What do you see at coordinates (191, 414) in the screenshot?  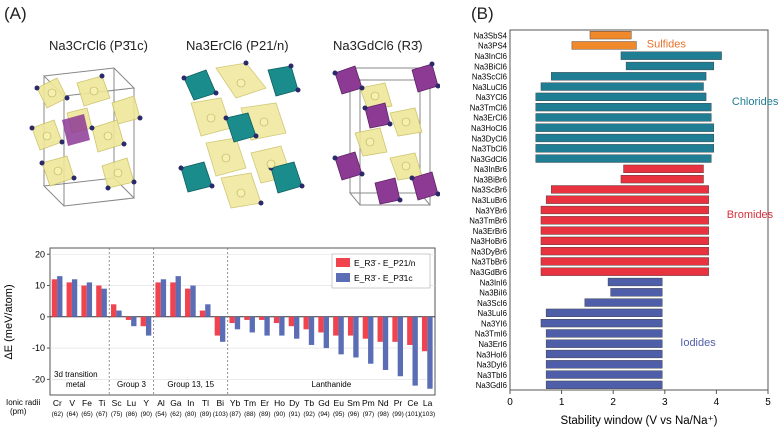 I see `chart-a-radius-label: (80)` at bounding box center [191, 414].